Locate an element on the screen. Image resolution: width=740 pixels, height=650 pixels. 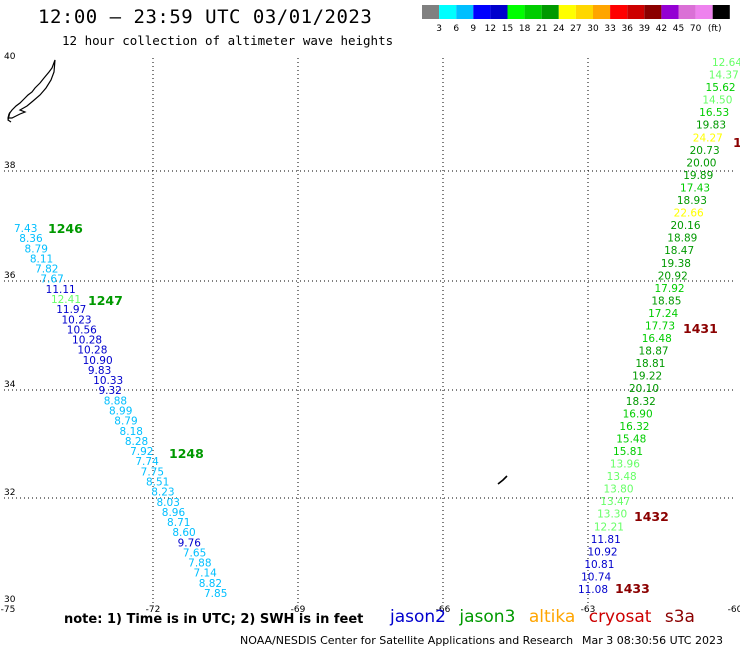
swh-value-label: 11.08 is located at coordinates (593, 590).